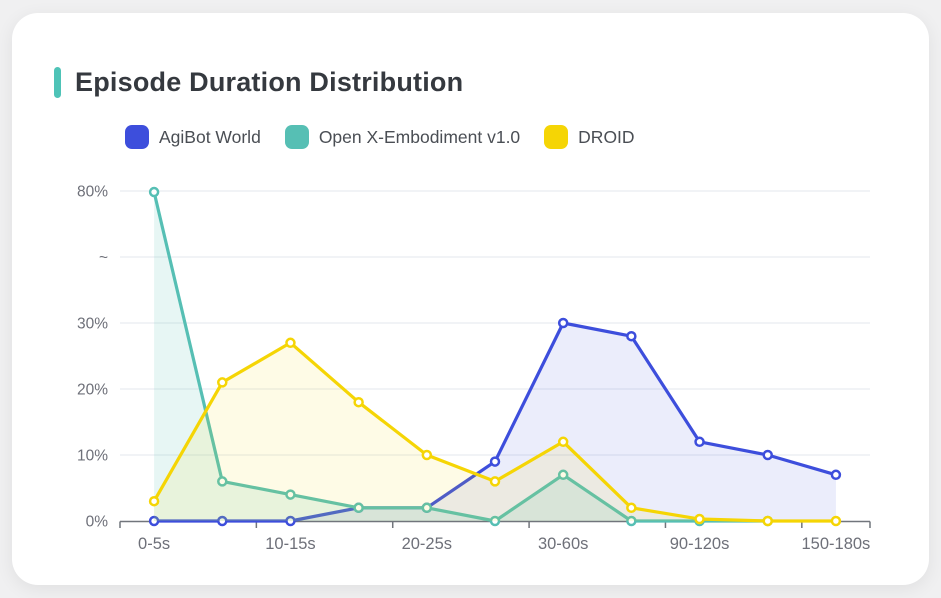 Image resolution: width=941 pixels, height=598 pixels. I want to click on chart-title: Episode Duration Distribution, so click(269, 82).